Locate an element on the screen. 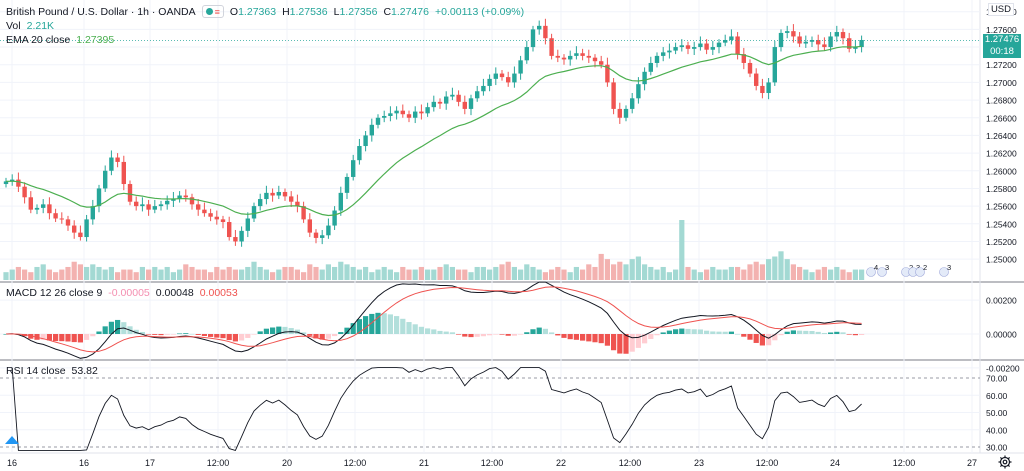 This screenshot has width=1024, height=471. ema-legend: EMA 20 close 1.27395 is located at coordinates (60, 40).